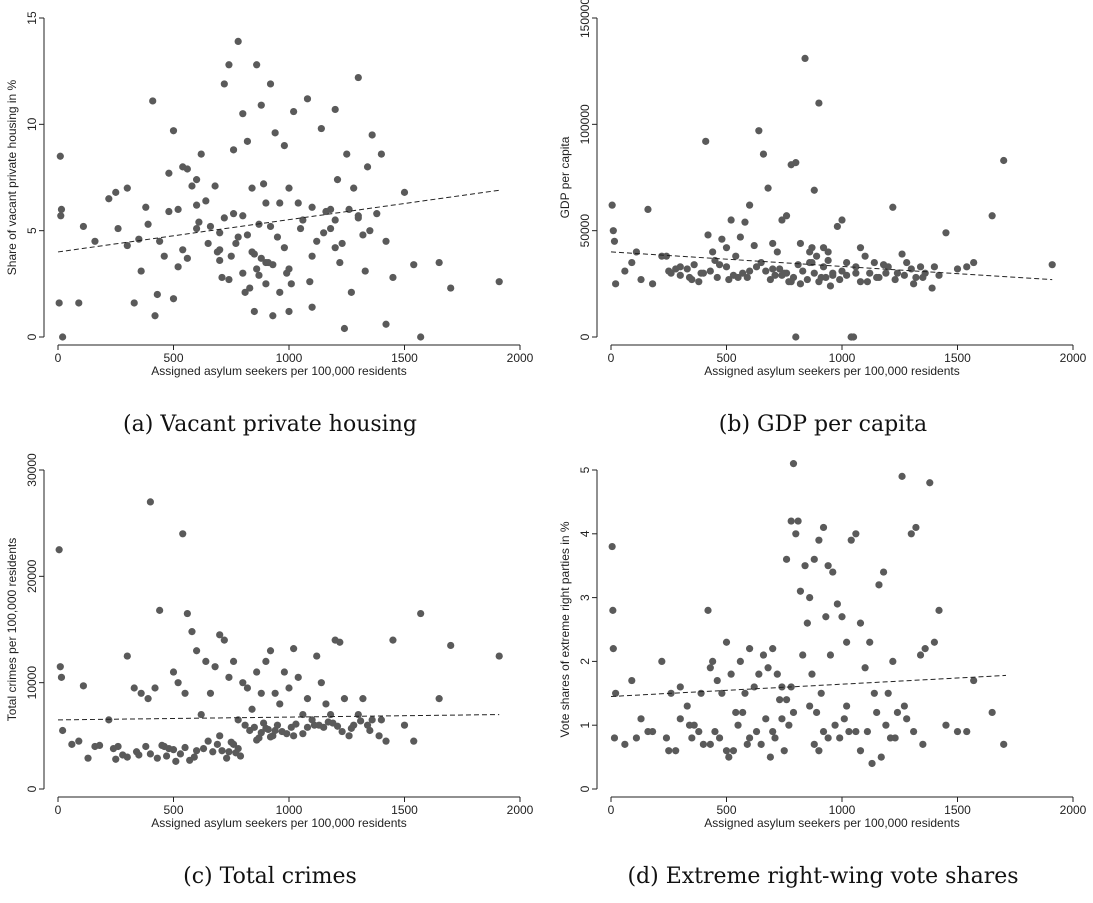 The height and width of the screenshot is (903, 1093). What do you see at coordinates (585, 788) in the screenshot?
I see `y-tick-label: 0` at bounding box center [585, 788].